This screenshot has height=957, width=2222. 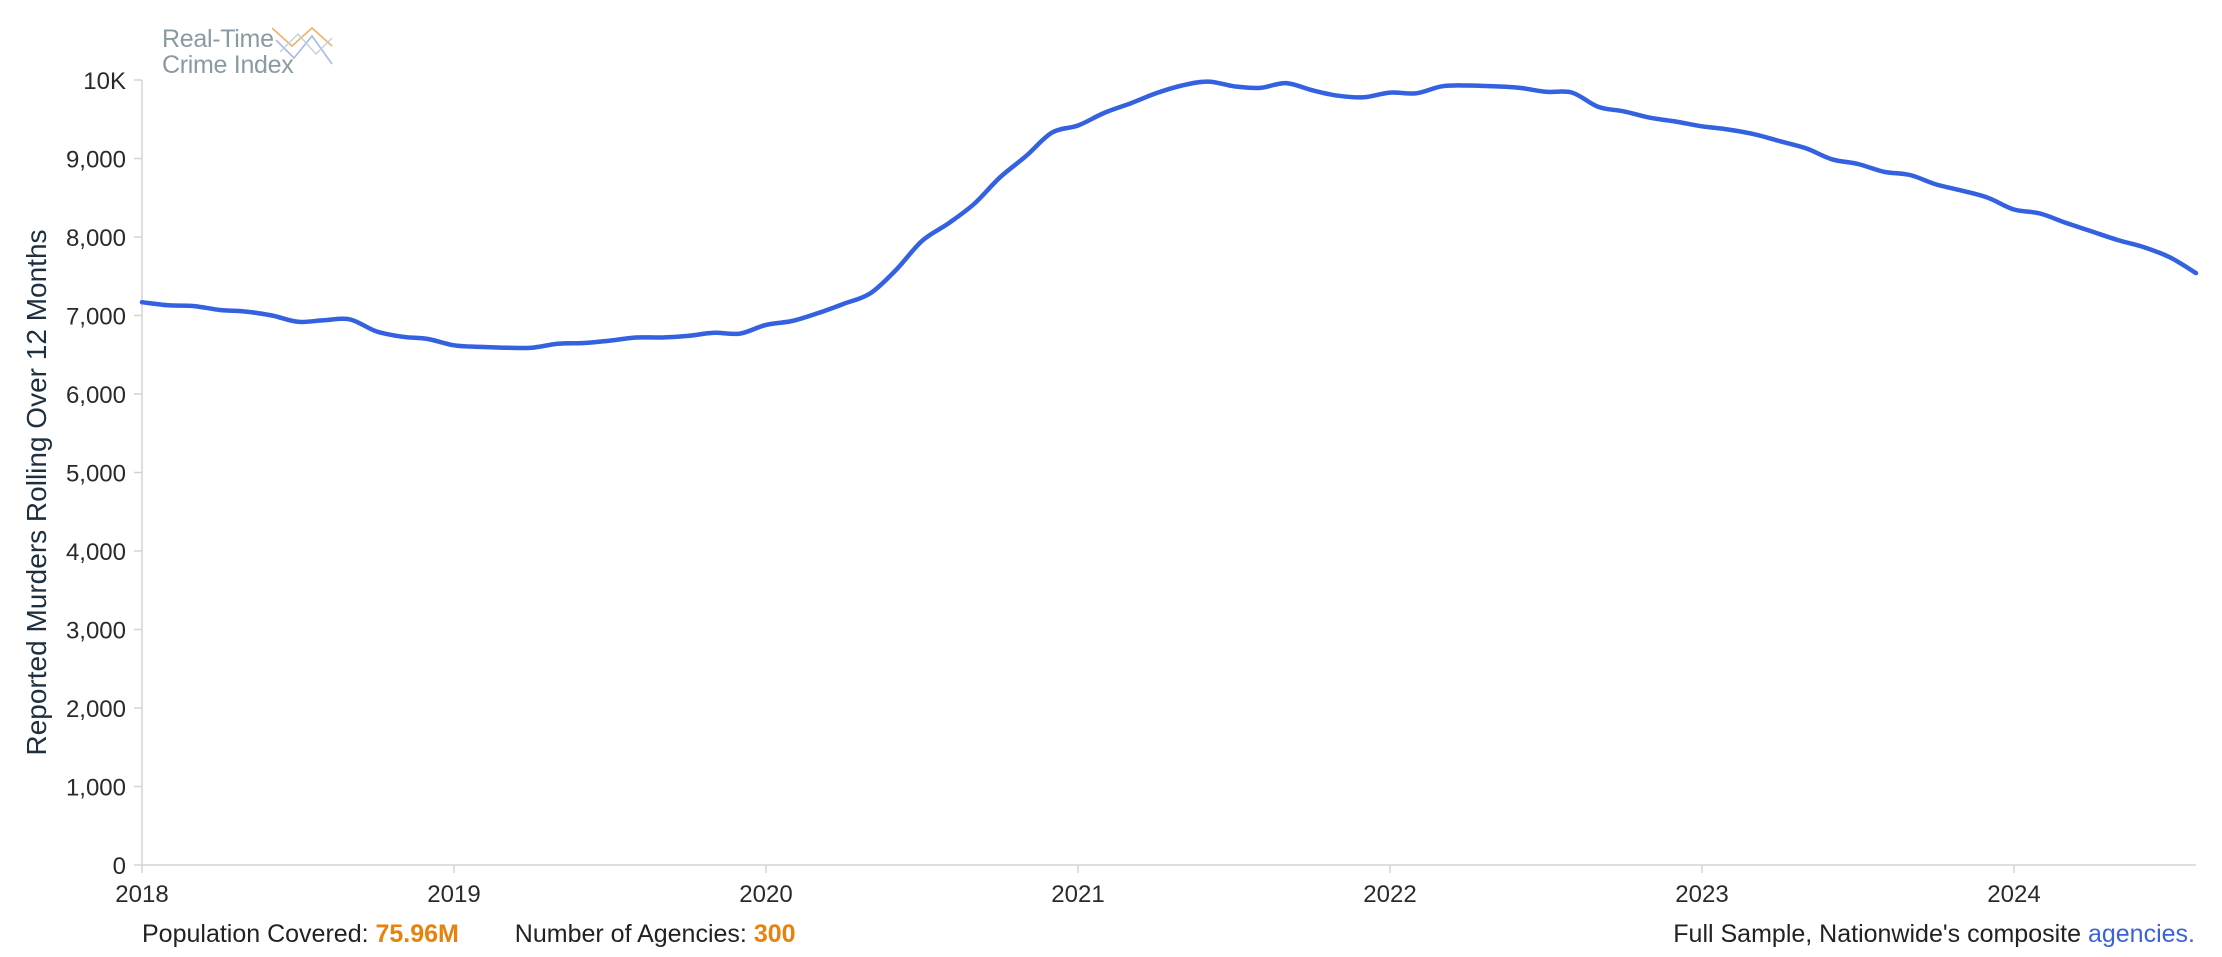 What do you see at coordinates (96, 709) in the screenshot?
I see `y-tick-label: 2,000` at bounding box center [96, 709].